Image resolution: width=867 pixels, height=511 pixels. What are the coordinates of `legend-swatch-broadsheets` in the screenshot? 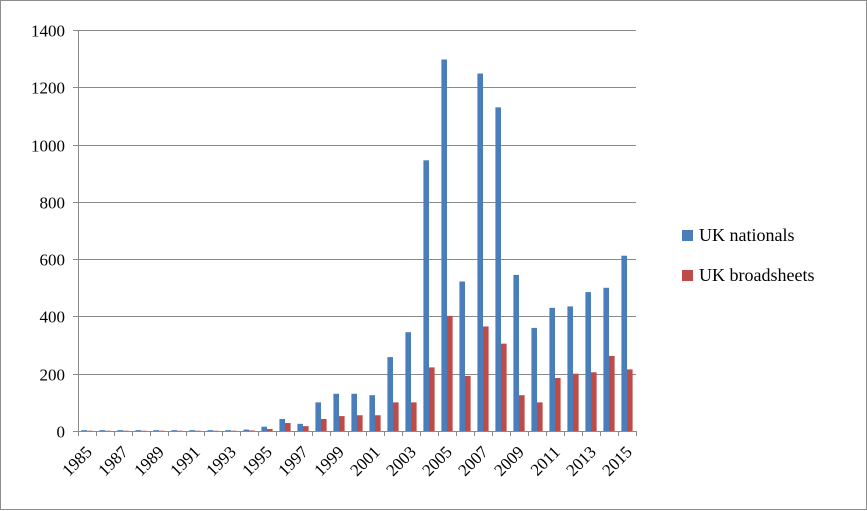 It's located at (687, 275).